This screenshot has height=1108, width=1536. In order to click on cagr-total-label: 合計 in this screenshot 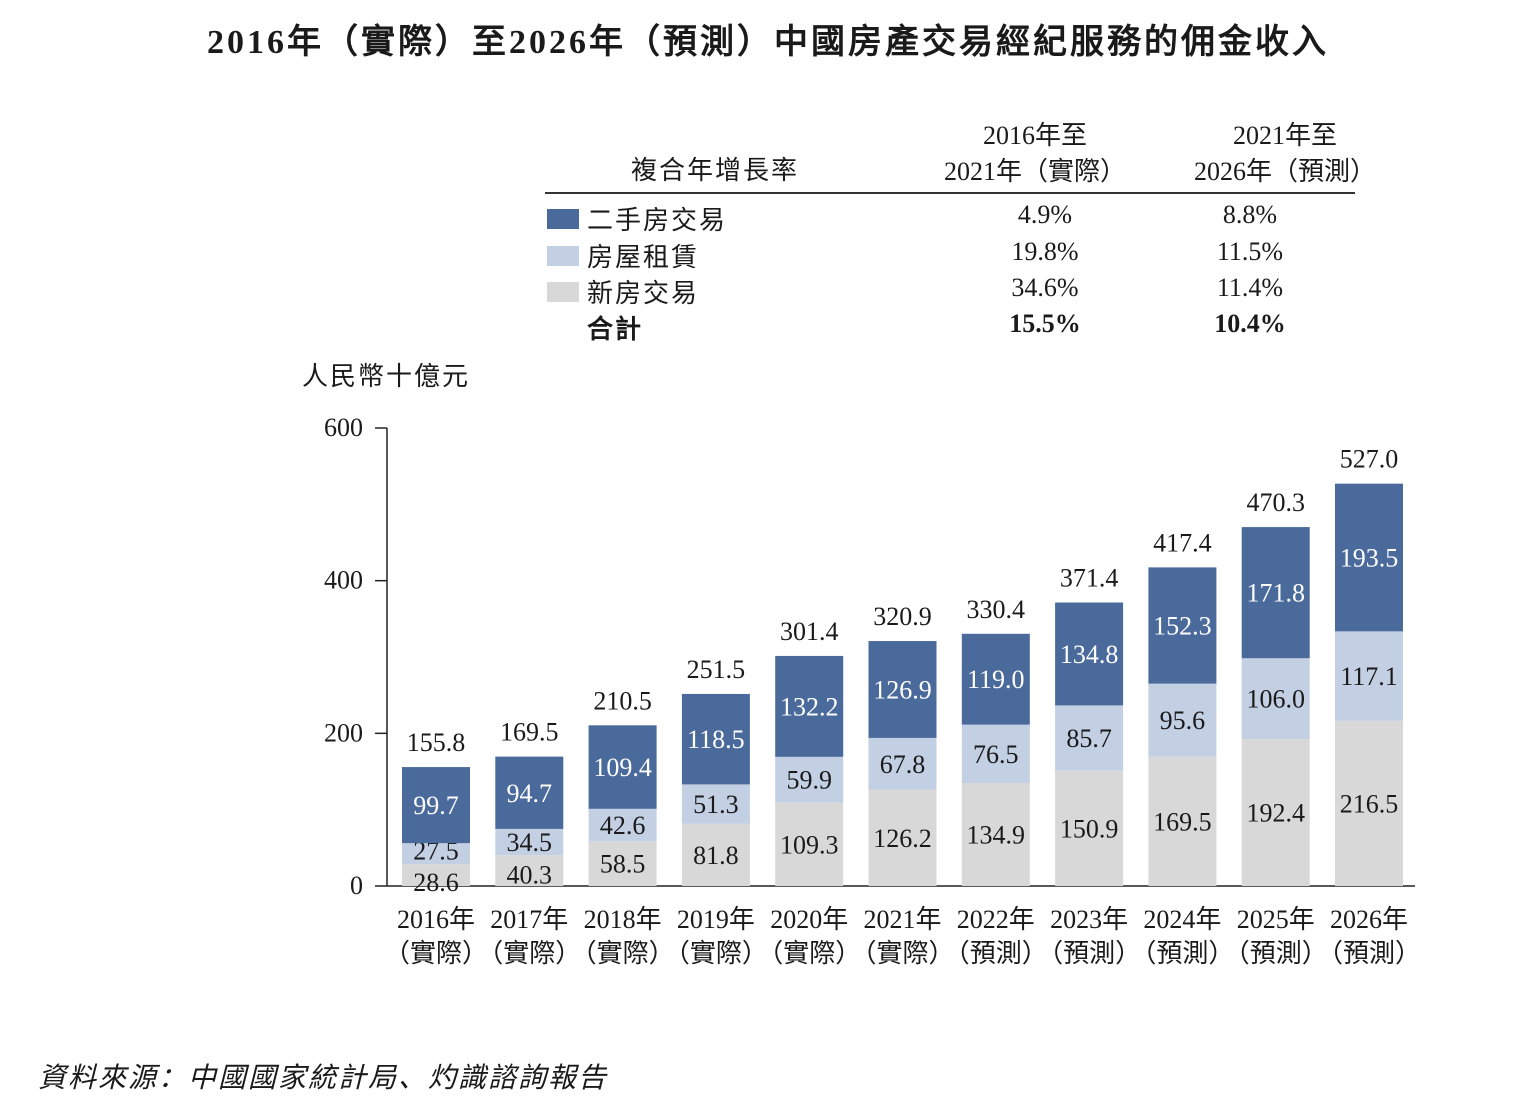, I will do `click(615, 329)`.